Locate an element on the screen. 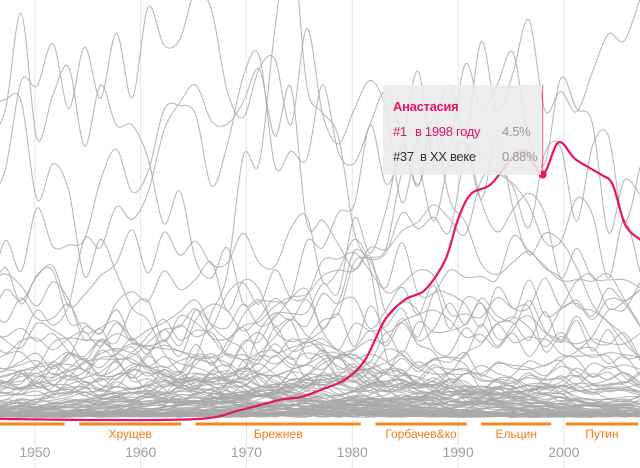 Image resolution: width=640 pixels, height=468 pixels. tooltip-year-desc: в 1998 году is located at coordinates (448, 131).